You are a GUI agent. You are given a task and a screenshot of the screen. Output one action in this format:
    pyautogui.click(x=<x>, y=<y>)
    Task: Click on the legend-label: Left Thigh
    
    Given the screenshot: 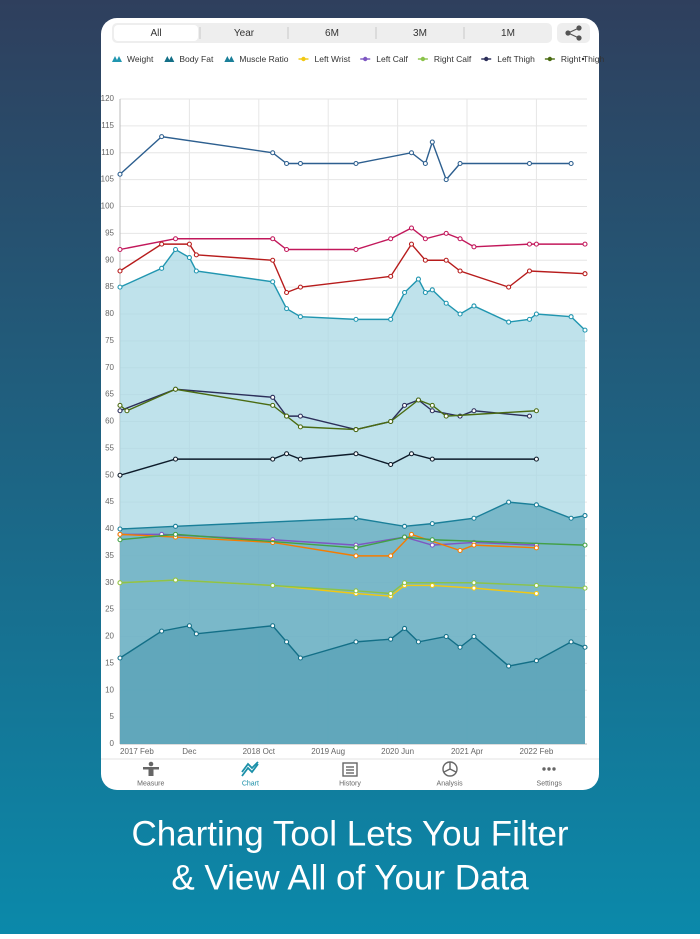 What is the action you would take?
    pyautogui.click(x=516, y=59)
    